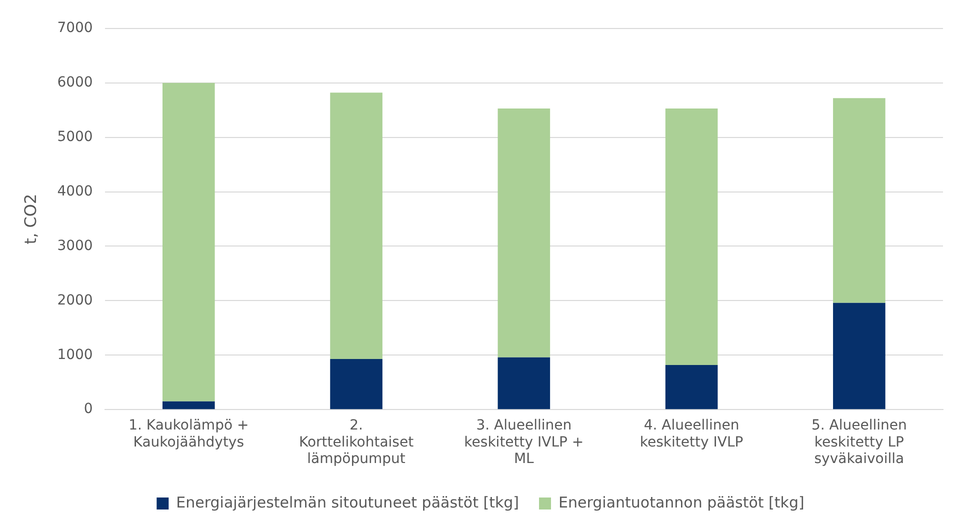  What do you see at coordinates (75, 82) in the screenshot?
I see `y-tick-label: 6000` at bounding box center [75, 82].